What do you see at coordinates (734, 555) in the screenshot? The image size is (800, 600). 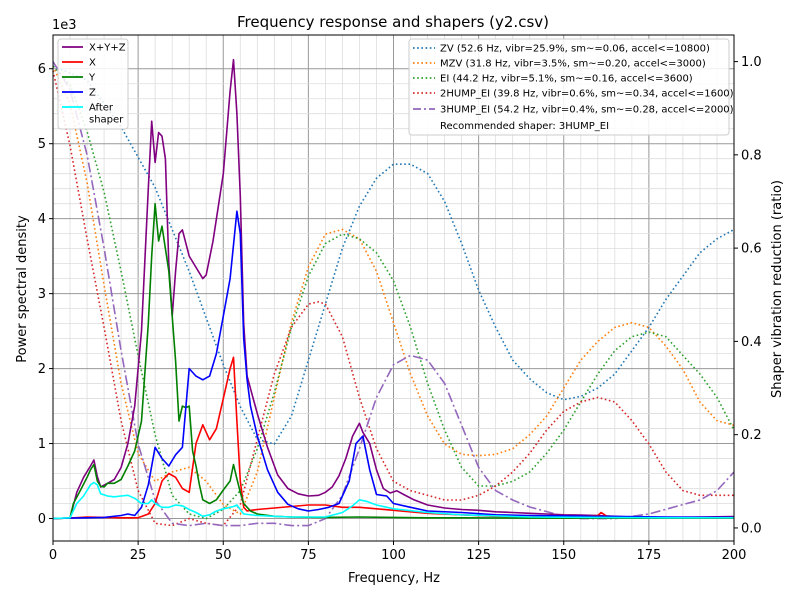 I see `x-tick-label: 200` at bounding box center [734, 555].